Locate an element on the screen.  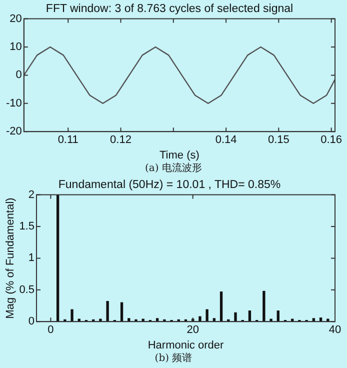
text: (a) 电流波形 is located at coordinates (173, 169).